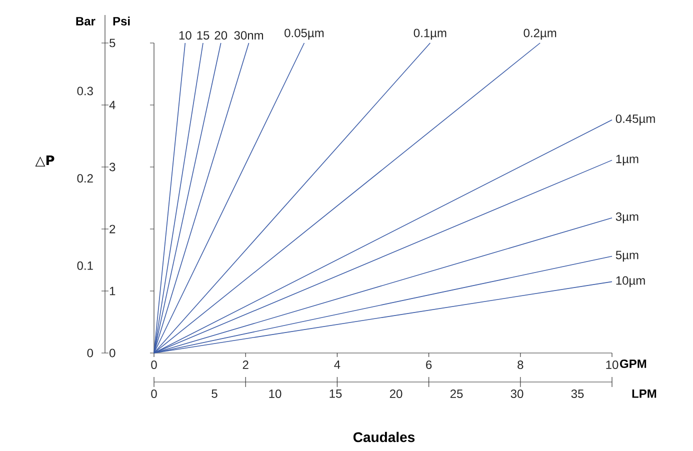 Image resolution: width=693 pixels, height=451 pixels. I want to click on text: Caudales, so click(384, 437).